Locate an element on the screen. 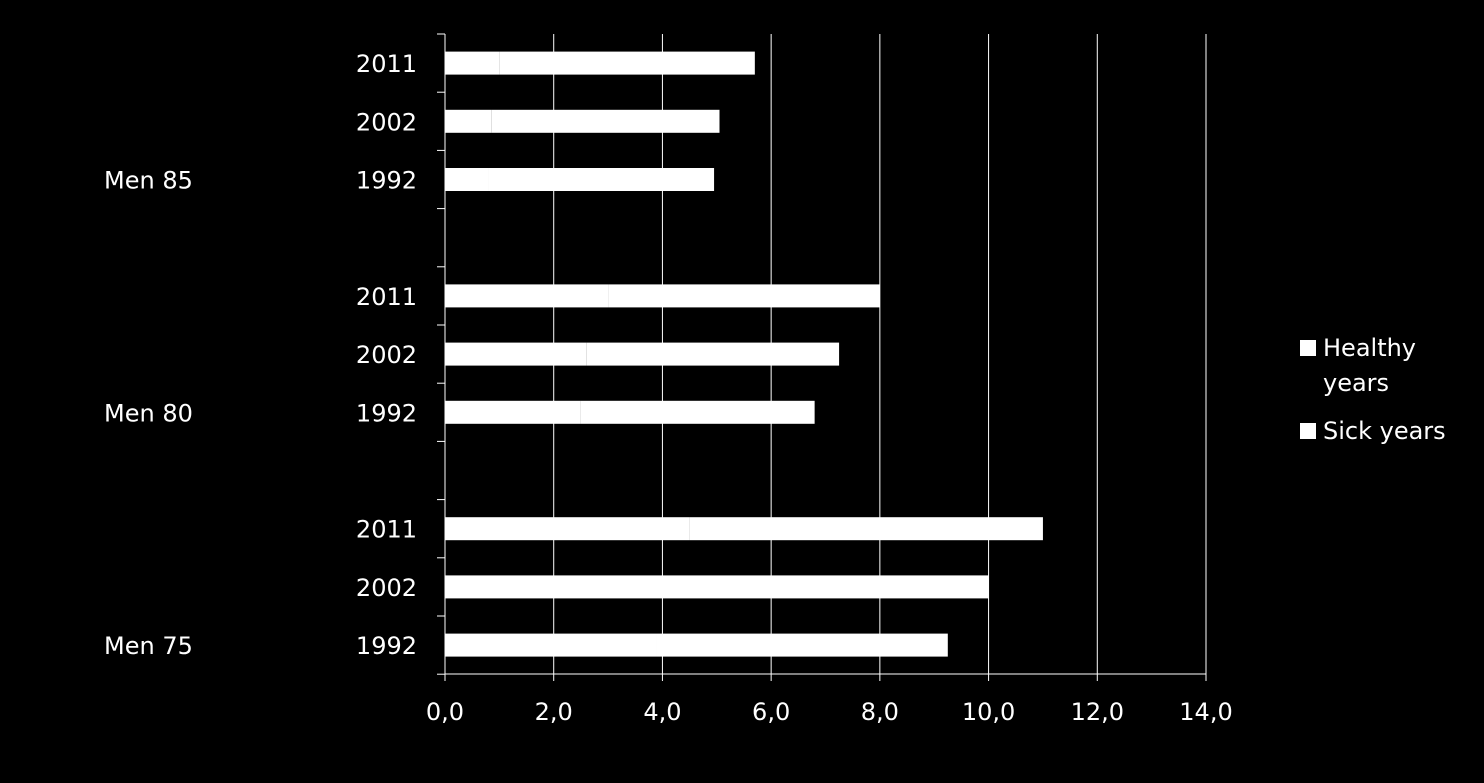  x-tick-label: 8,0 is located at coordinates (880, 712).